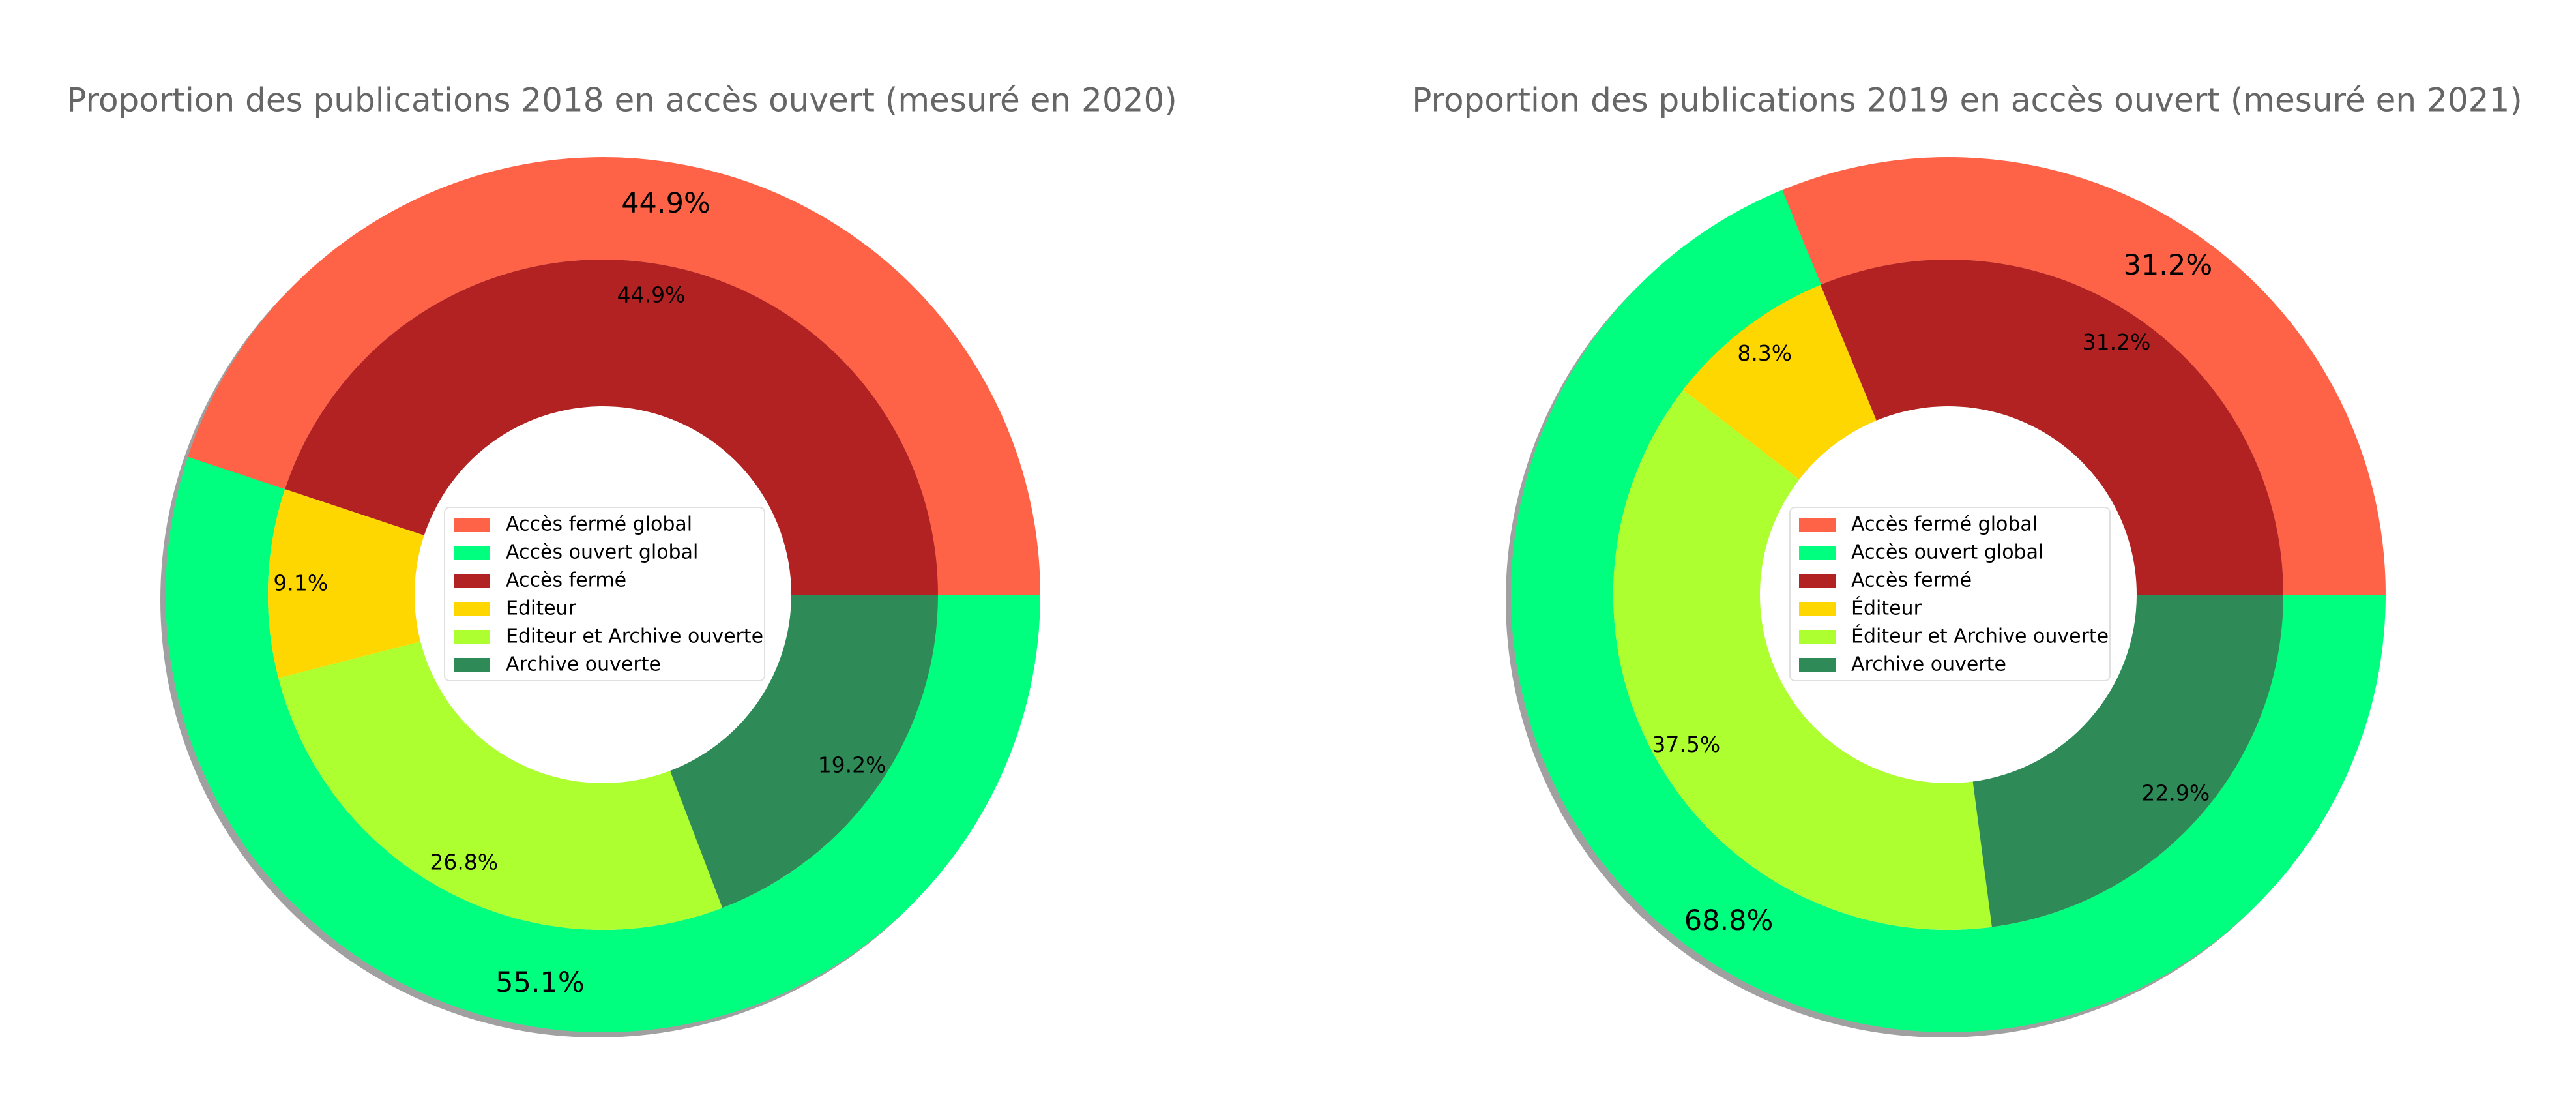 The width and height of the screenshot is (2576, 1119). What do you see at coordinates (852, 765) in the screenshot?
I see `value-label: 19.2%` at bounding box center [852, 765].